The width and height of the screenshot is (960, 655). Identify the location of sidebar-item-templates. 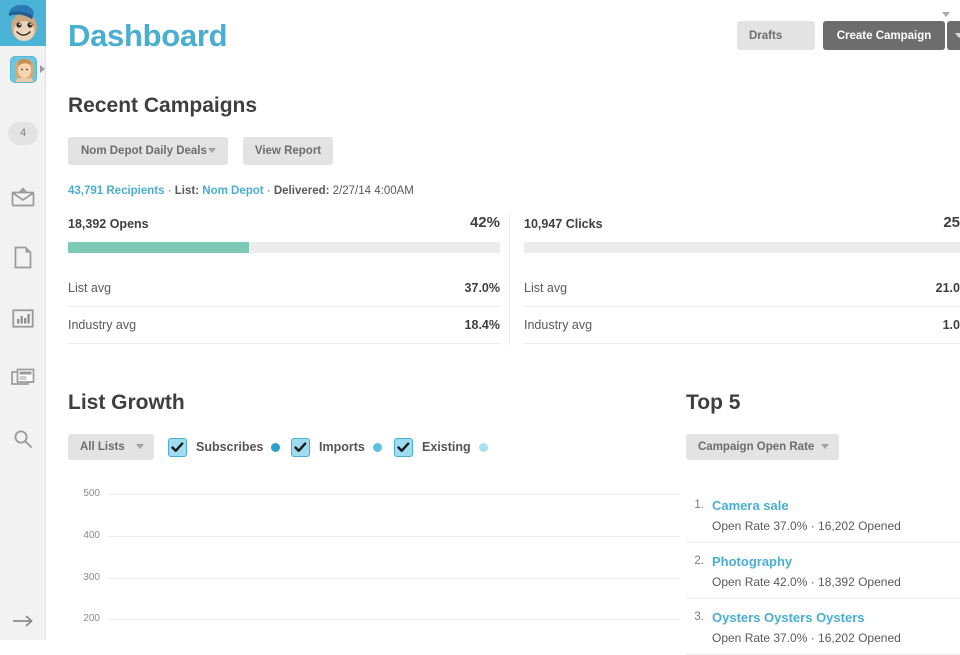
(23, 378).